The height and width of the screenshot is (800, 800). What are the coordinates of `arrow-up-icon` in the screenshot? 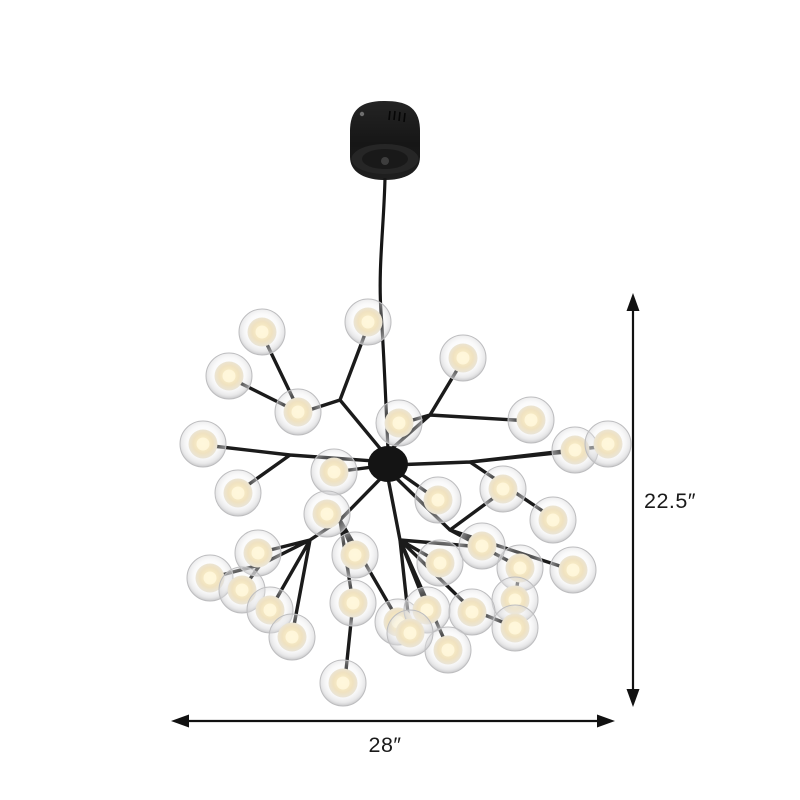 It's located at (633, 302).